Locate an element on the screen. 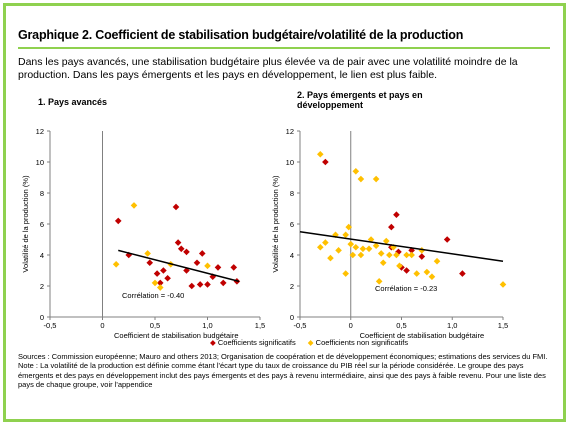 Image resolution: width=569 pixels, height=425 pixels. p1-x-tick-label: -0,5 is located at coordinates (50, 325).